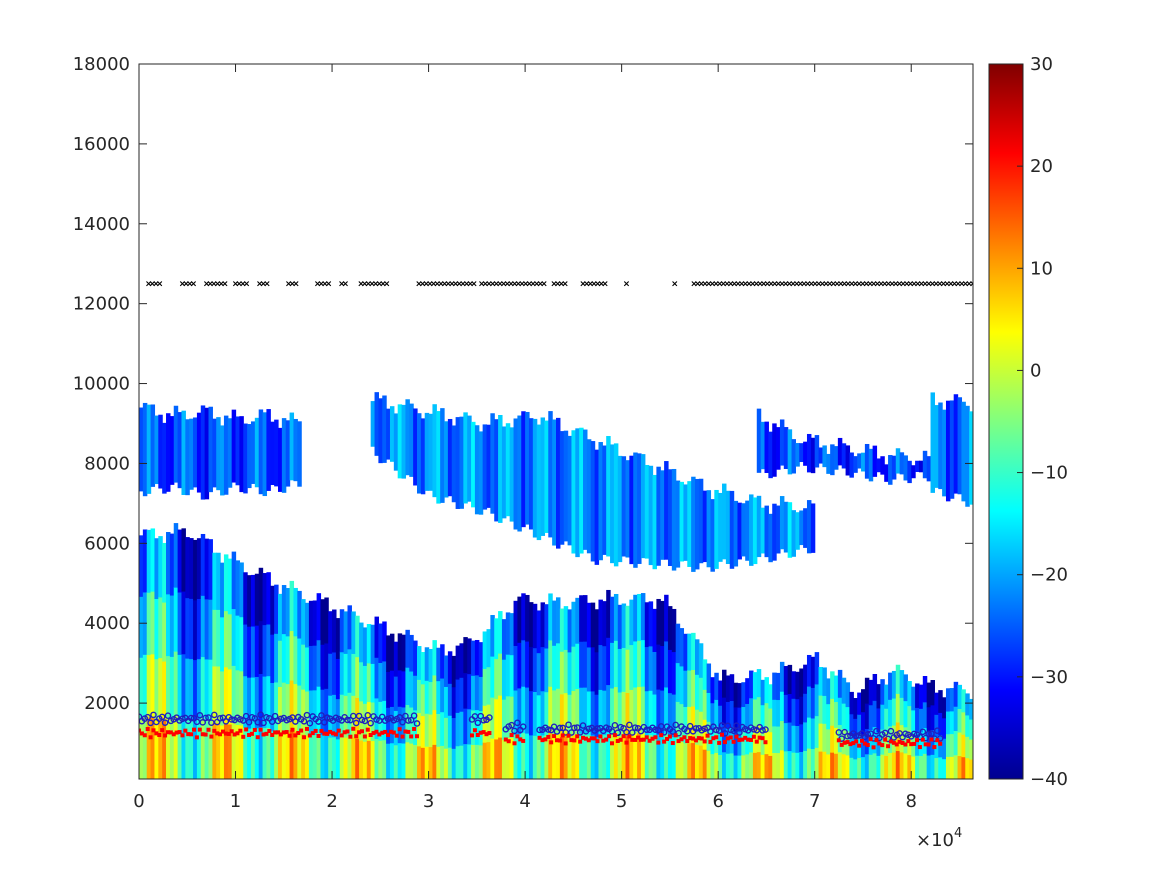 The image size is (1167, 879). Describe the element at coordinates (1041, 268) in the screenshot. I see `colorbar-tick-label: 10` at that location.